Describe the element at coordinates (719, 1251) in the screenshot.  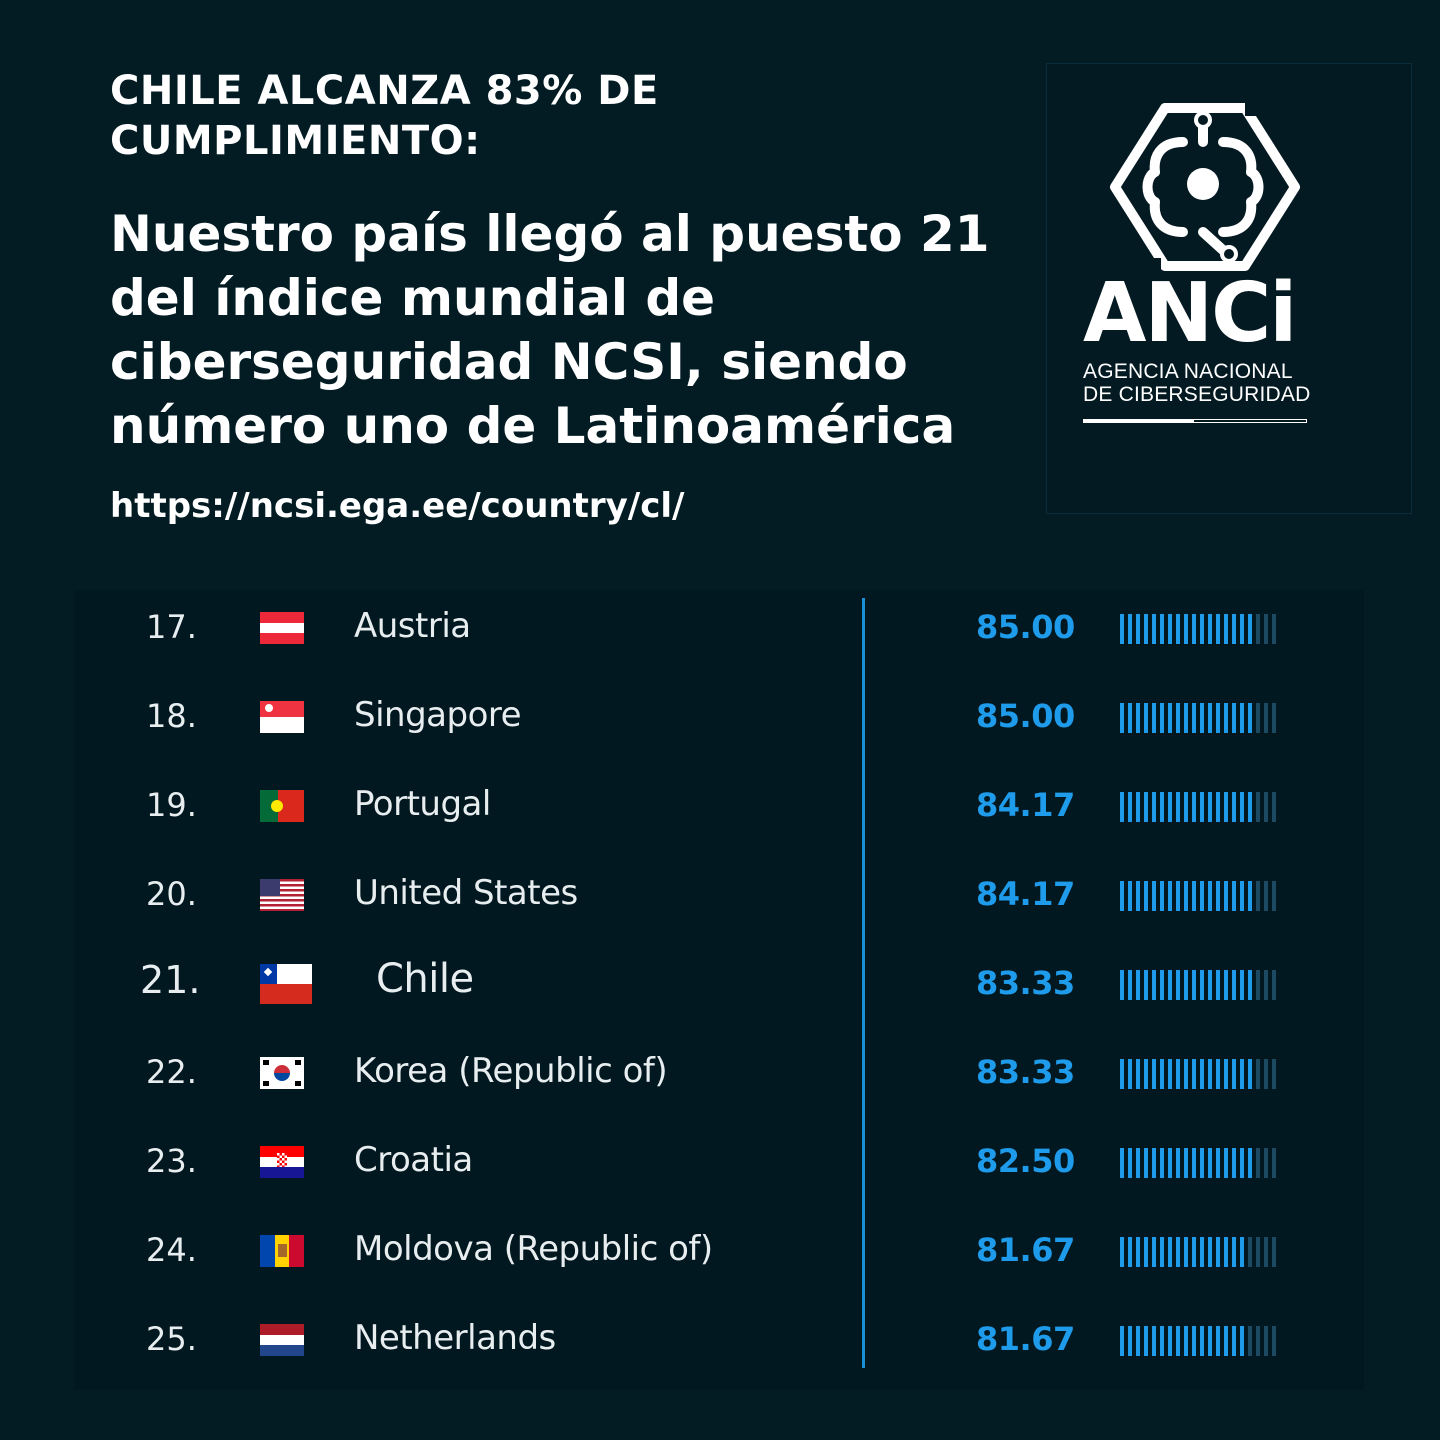
I see `ranking-row: 24. Moldova (Republic of) 81.67` at that location.